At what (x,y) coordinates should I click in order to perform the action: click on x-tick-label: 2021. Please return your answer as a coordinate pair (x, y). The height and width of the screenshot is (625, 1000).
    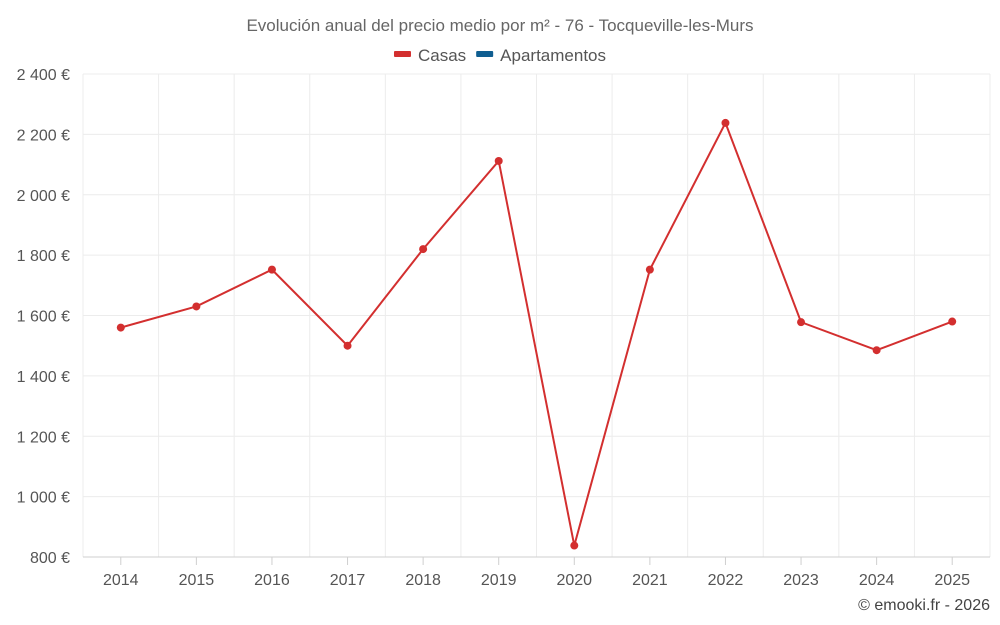
    Looking at the image, I should click on (650, 580).